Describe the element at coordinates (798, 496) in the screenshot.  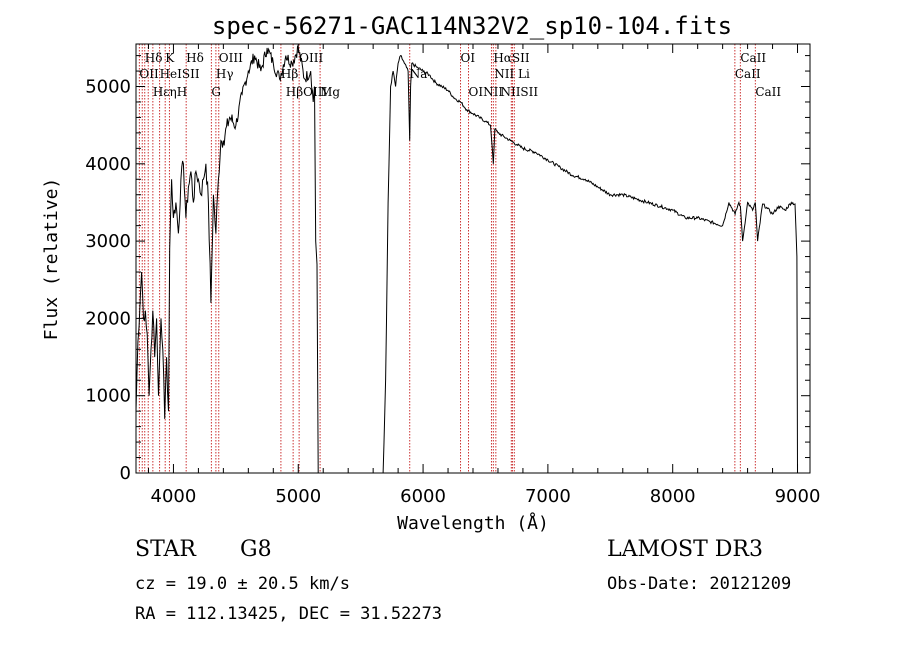
I see `x-tick-label: 9000` at that location.